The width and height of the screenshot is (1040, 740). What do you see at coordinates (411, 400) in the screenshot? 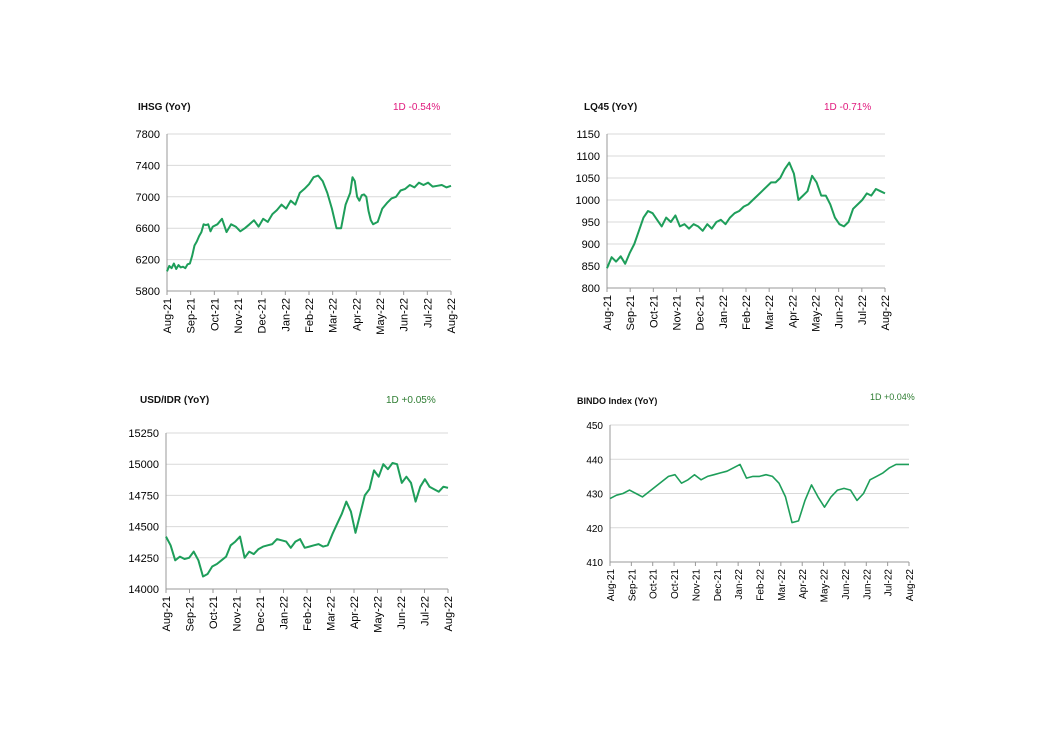
I see `daily-change-label: 1D +0.05%` at bounding box center [411, 400].